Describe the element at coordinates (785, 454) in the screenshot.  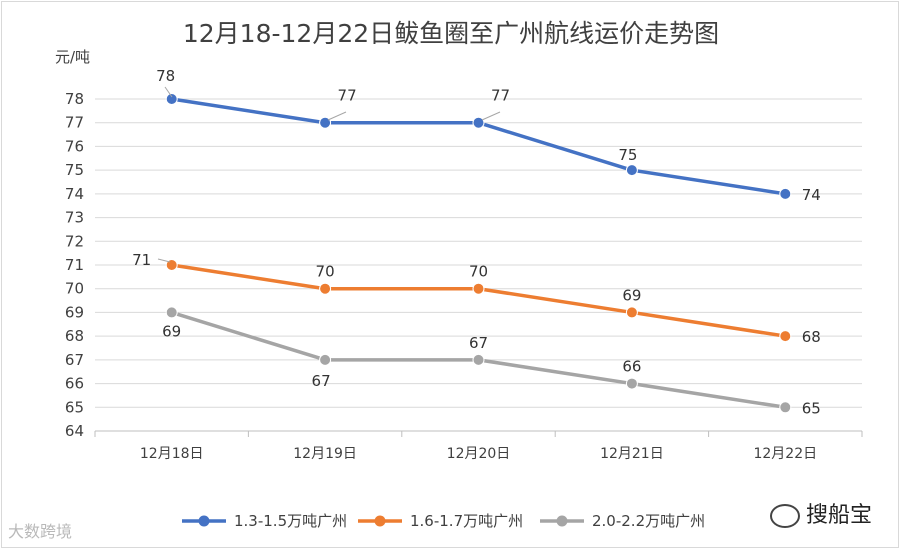
I see `x-tick-label: 12月22日` at that location.